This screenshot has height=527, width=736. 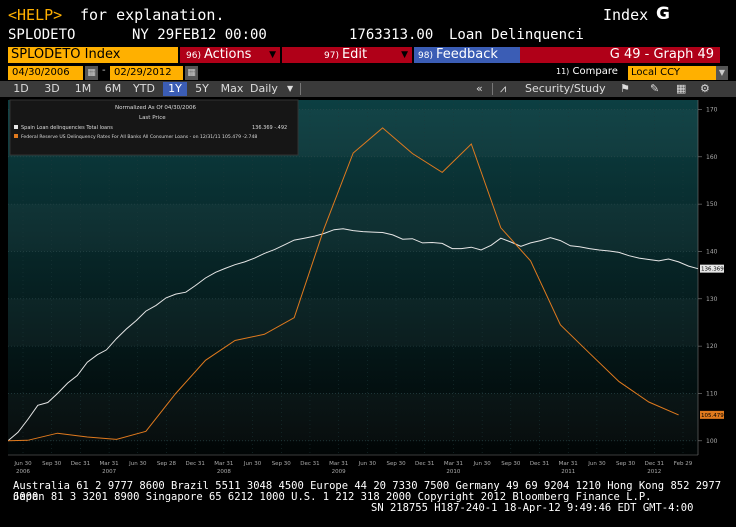 What do you see at coordinates (587, 71) in the screenshot?
I see `compare-button: 11) Compare` at bounding box center [587, 71].